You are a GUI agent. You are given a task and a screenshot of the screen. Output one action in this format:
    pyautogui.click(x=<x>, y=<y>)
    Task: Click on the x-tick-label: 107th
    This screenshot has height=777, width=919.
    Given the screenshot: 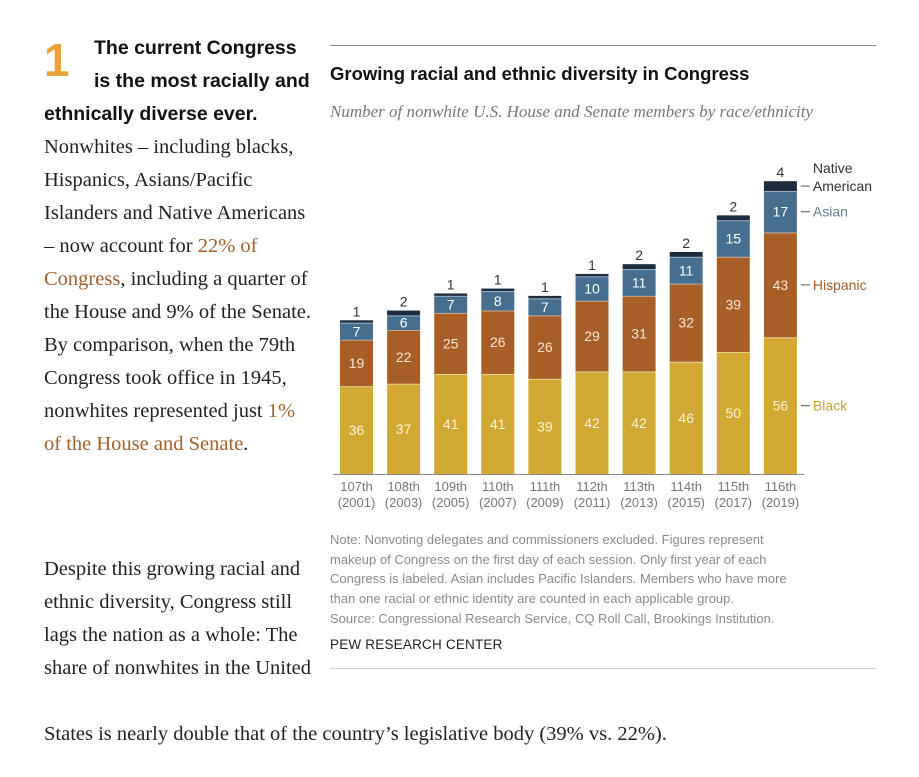 What is the action you would take?
    pyautogui.click(x=356, y=486)
    